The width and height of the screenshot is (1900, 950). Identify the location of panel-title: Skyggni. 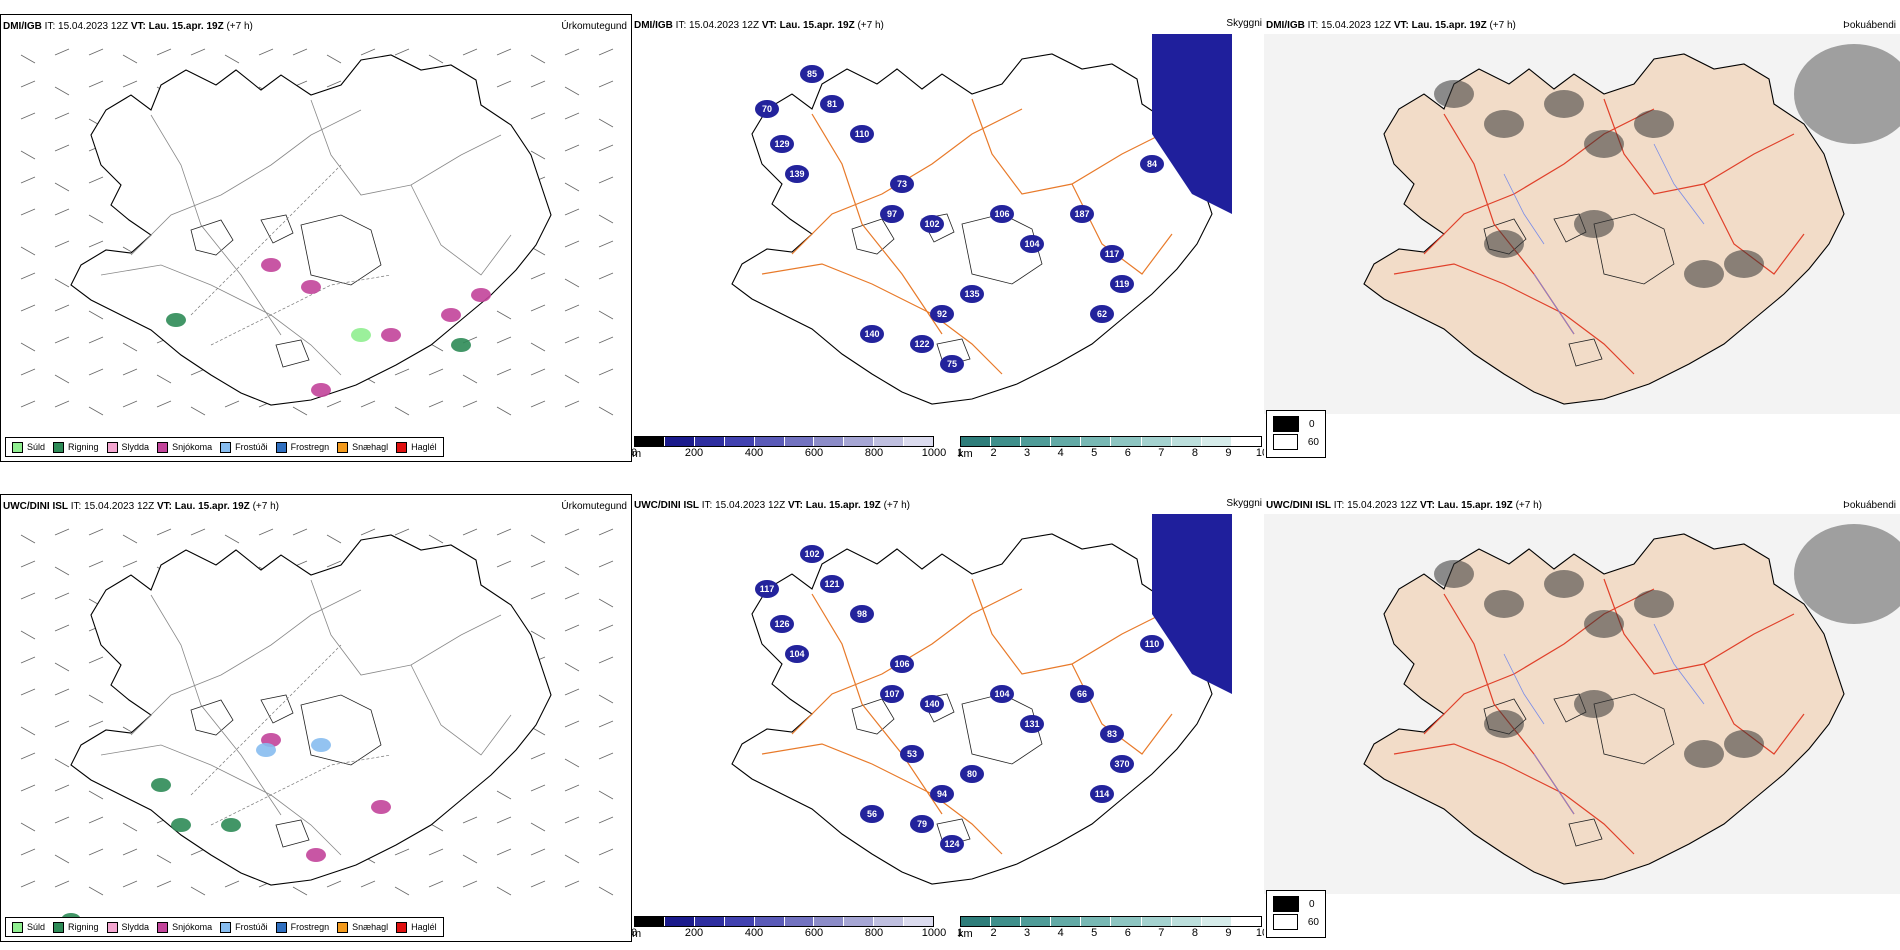
(1244, 503).